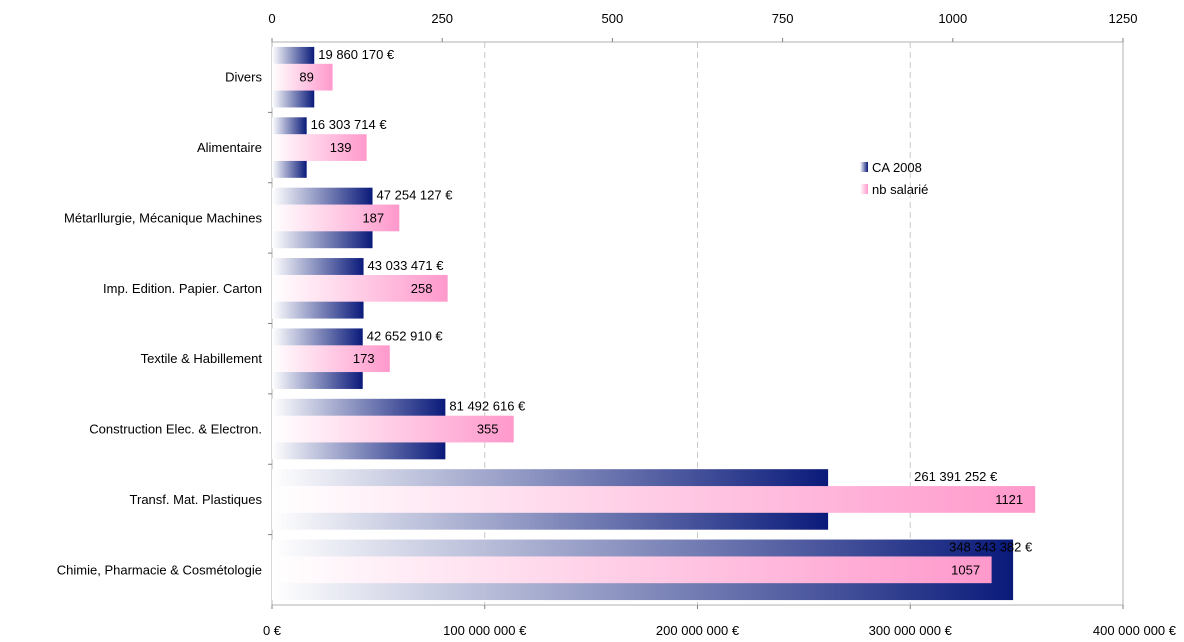  Describe the element at coordinates (163, 217) in the screenshot. I see `category-label: Métarllurgie, Mécanique Machines` at that location.